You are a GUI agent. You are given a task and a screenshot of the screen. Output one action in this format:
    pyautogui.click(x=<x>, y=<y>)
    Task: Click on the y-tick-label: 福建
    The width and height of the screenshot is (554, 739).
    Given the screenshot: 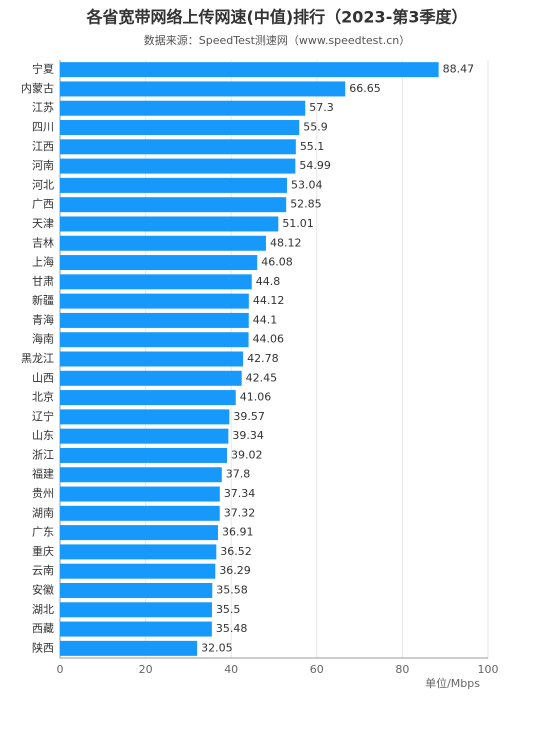 What is the action you would take?
    pyautogui.click(x=43, y=474)
    